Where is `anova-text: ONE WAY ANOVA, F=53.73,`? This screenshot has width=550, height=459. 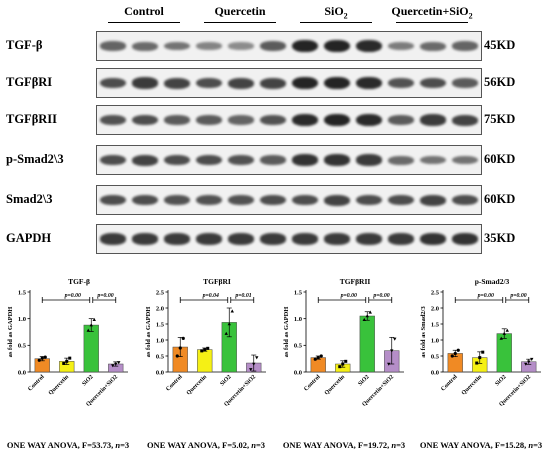
anova-text: ONE WAY ANOVA, F=53.73, is located at coordinates (61, 445).